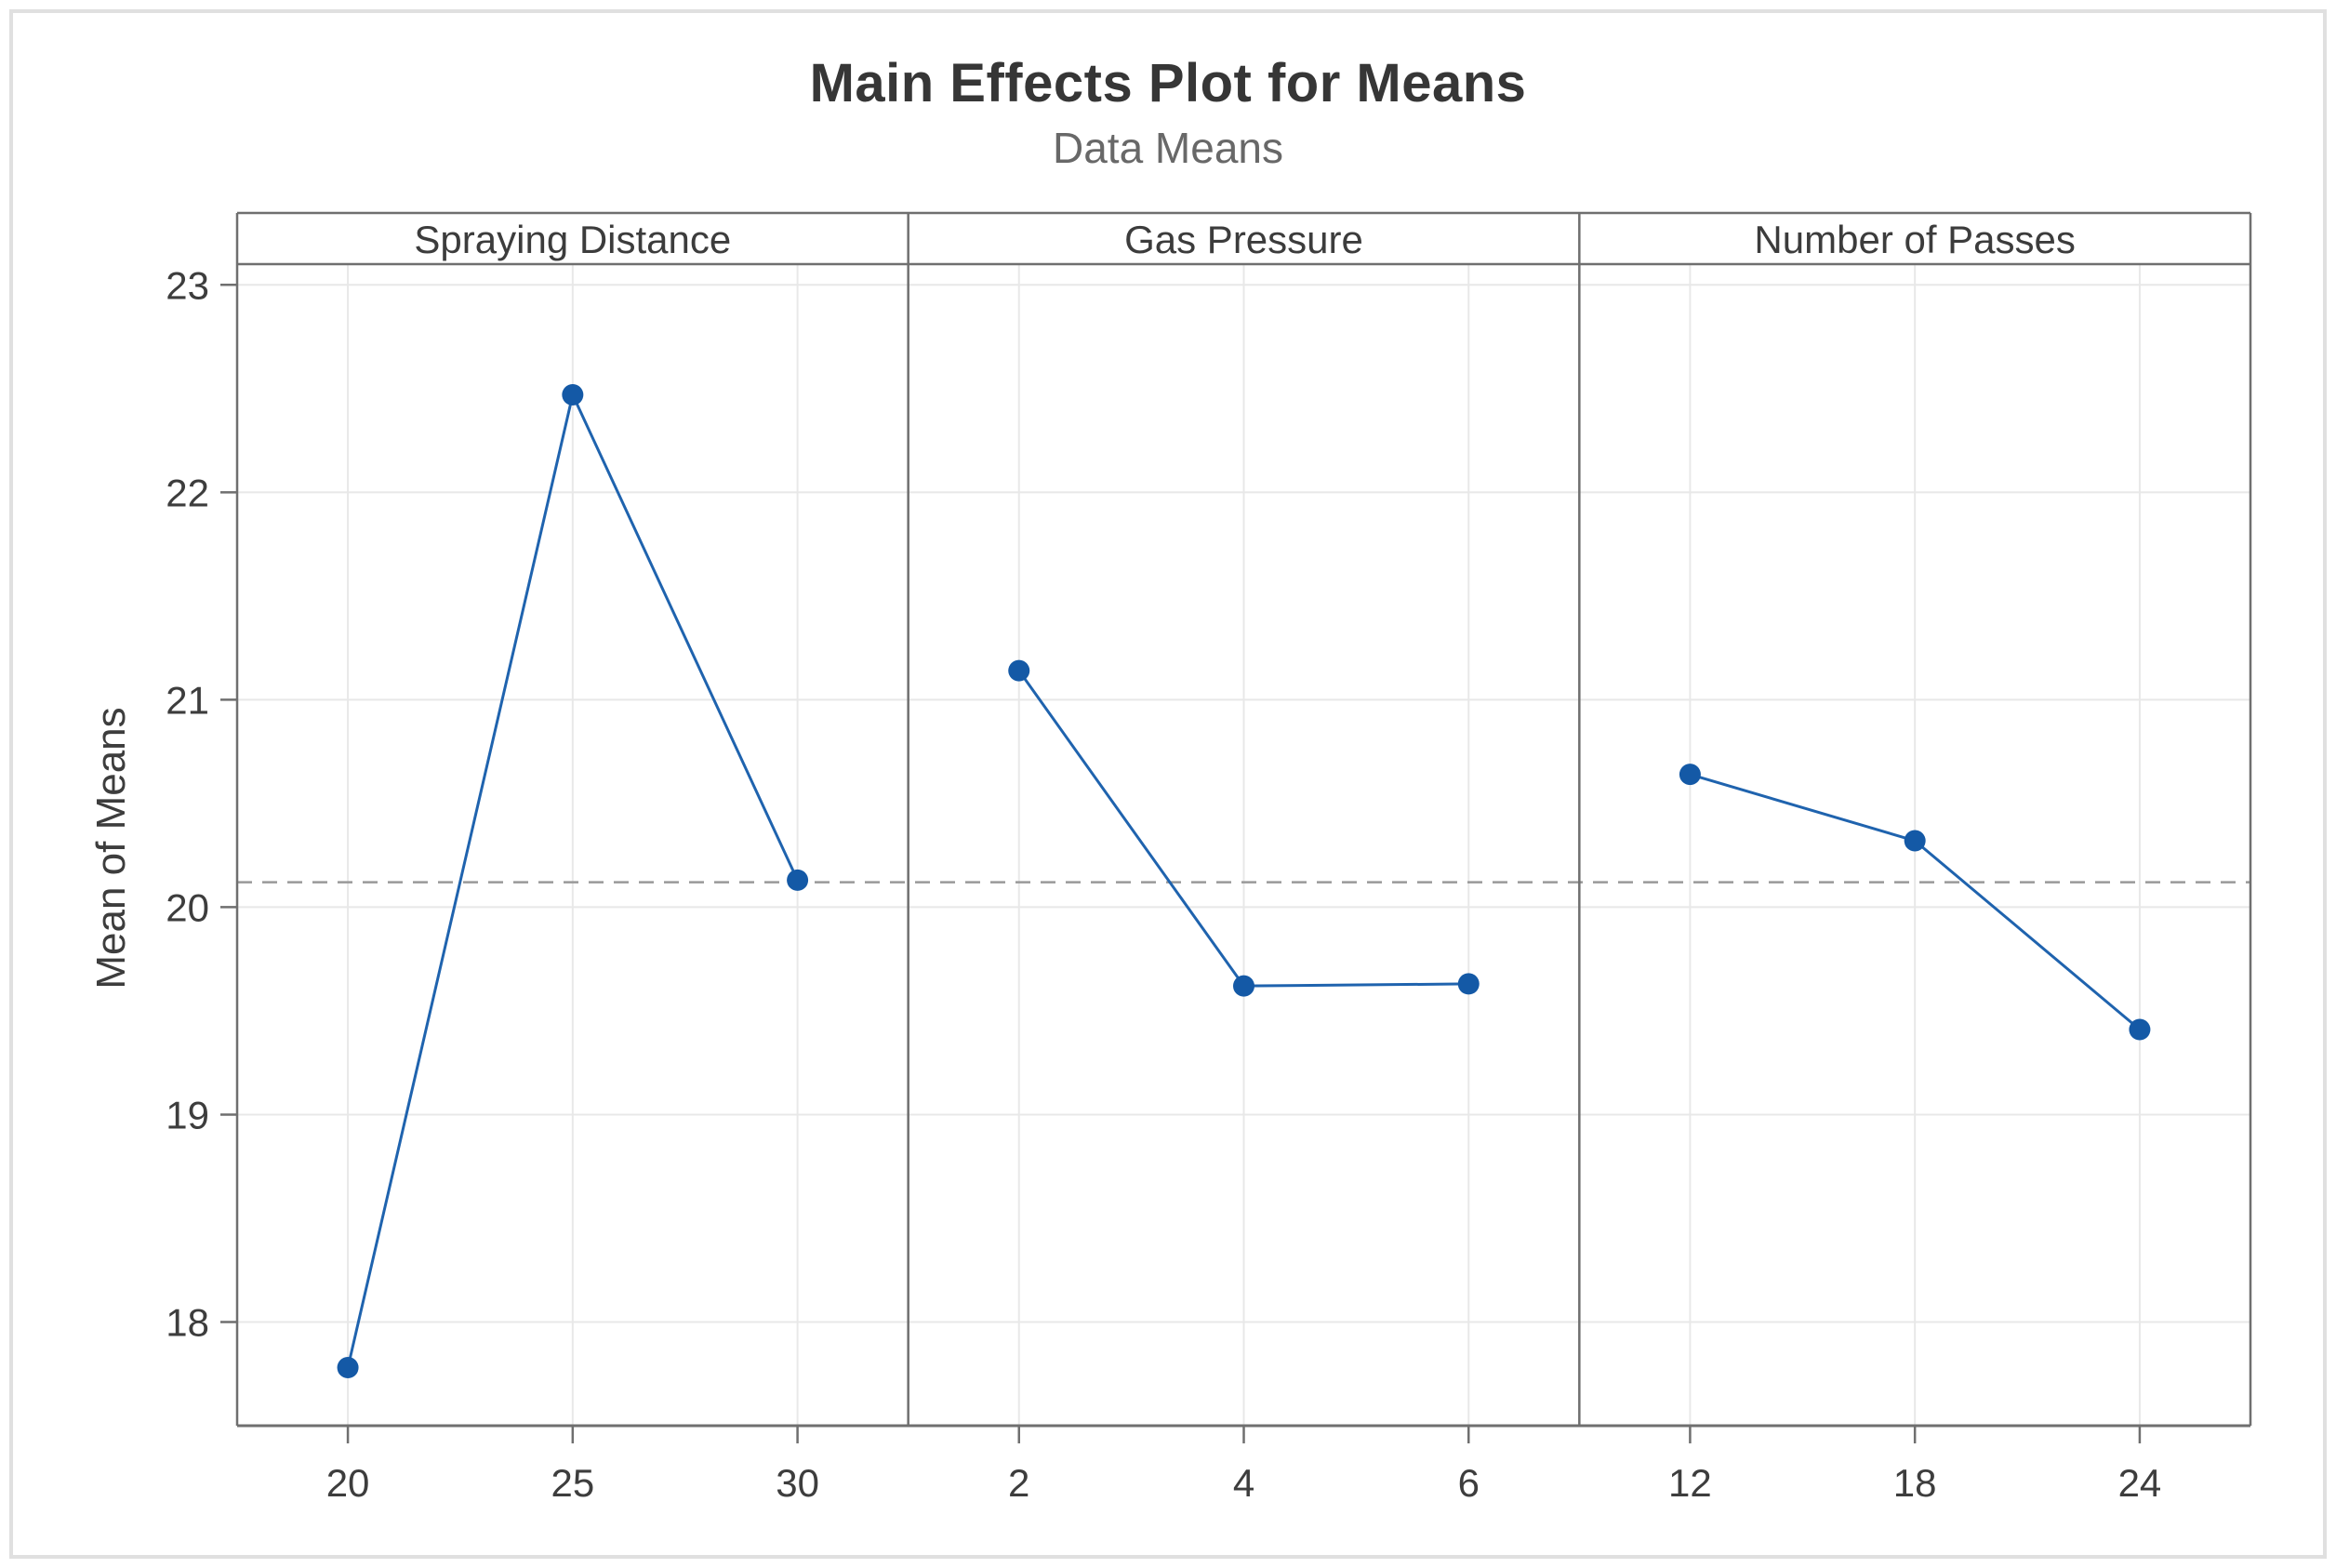 Image resolution: width=2336 pixels, height=1568 pixels. Describe the element at coordinates (1167, 148) in the screenshot. I see `chart-subtitle: Data Means` at that location.